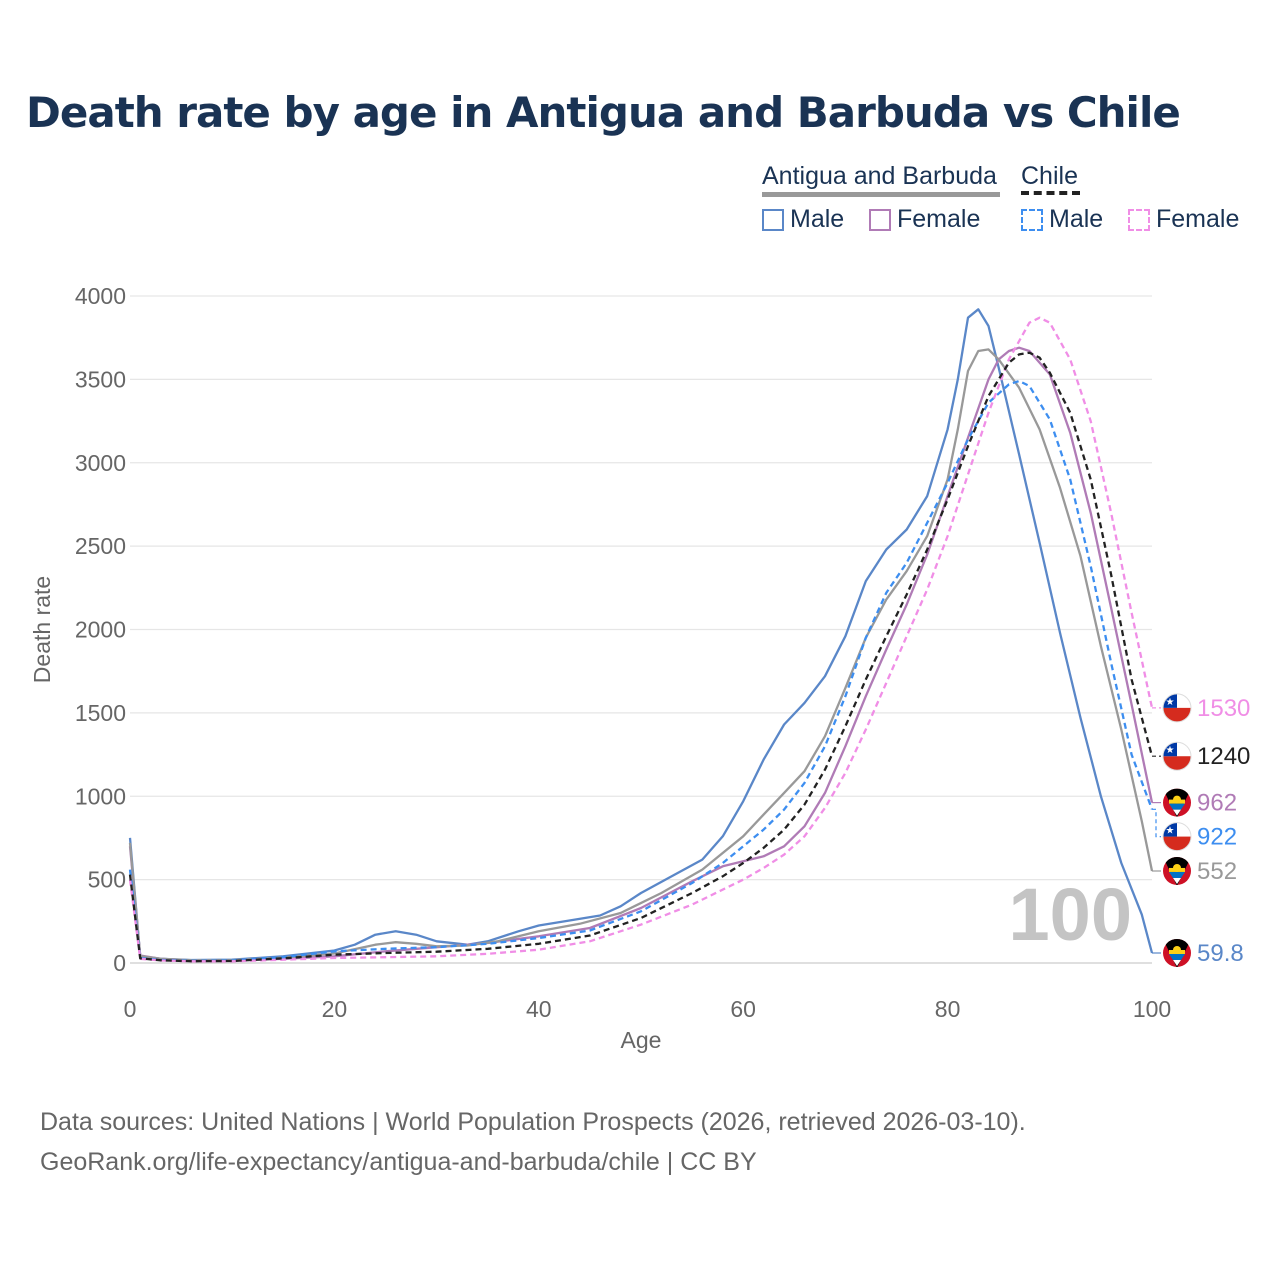 This screenshot has height=1280, width=1280. I want to click on year-watermark: 100, so click(1070, 914).